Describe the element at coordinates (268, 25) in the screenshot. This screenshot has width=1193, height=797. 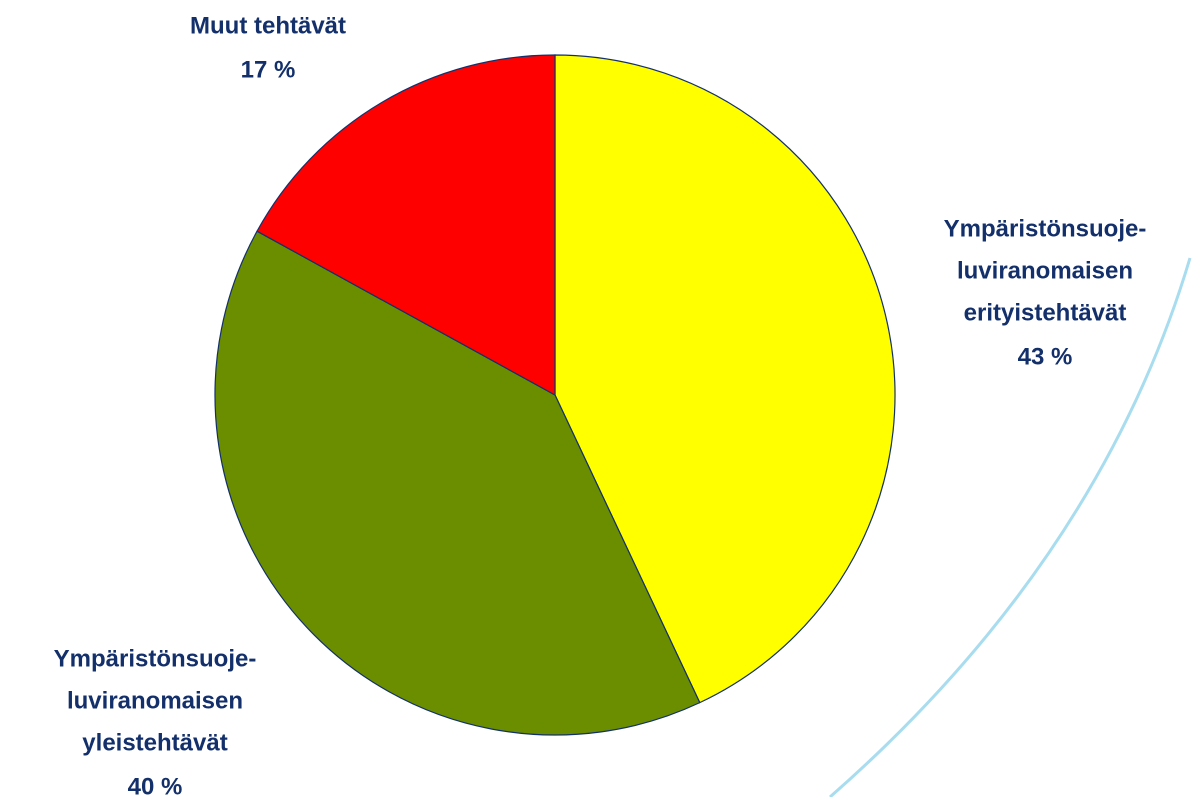
I see `slice-label: Muut tehtävät` at that location.